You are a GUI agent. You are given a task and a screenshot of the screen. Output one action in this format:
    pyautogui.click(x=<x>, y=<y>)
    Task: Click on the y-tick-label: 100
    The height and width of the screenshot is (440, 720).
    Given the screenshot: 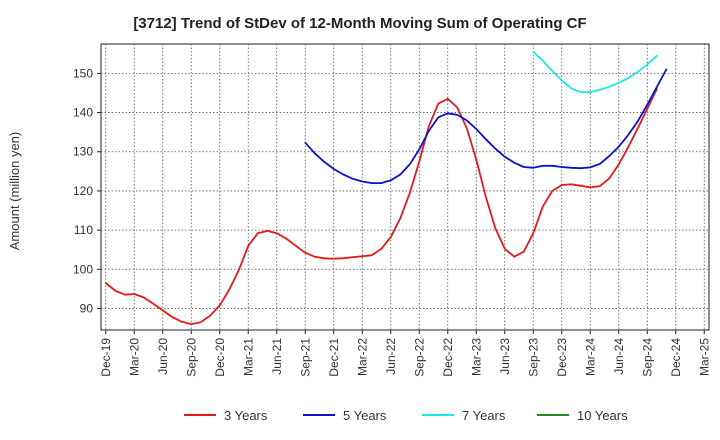 What is the action you would take?
    pyautogui.click(x=83, y=269)
    